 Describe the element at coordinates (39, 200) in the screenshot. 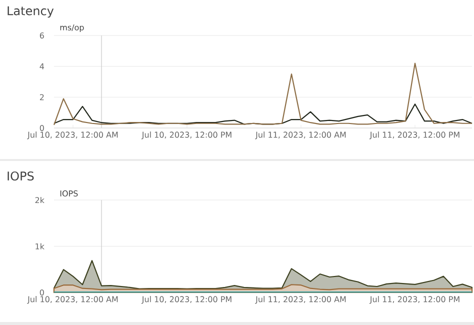

I see `y-tick-label: 2k` at that location.